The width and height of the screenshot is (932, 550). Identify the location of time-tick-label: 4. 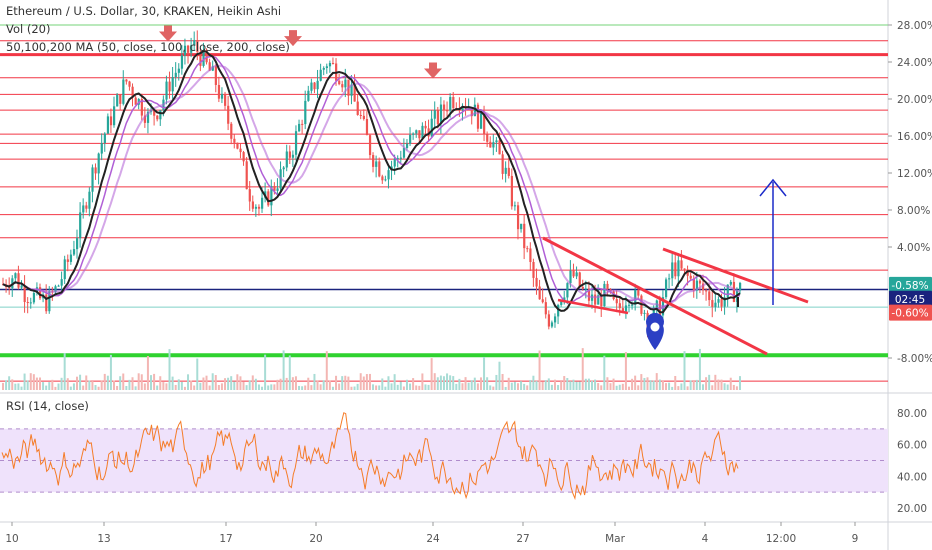
(705, 539).